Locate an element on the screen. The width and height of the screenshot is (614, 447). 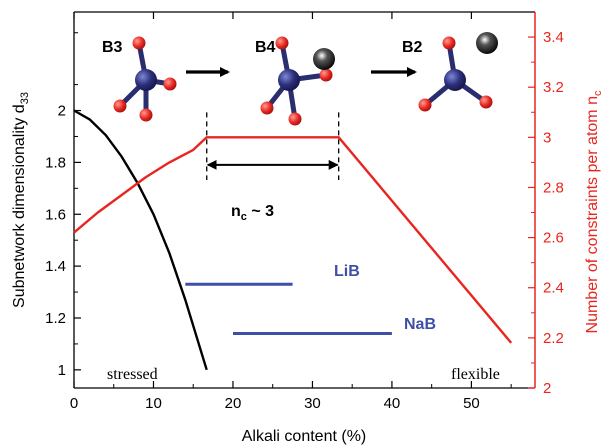
y2-tick-label-3: 3 is located at coordinates (547, 137).